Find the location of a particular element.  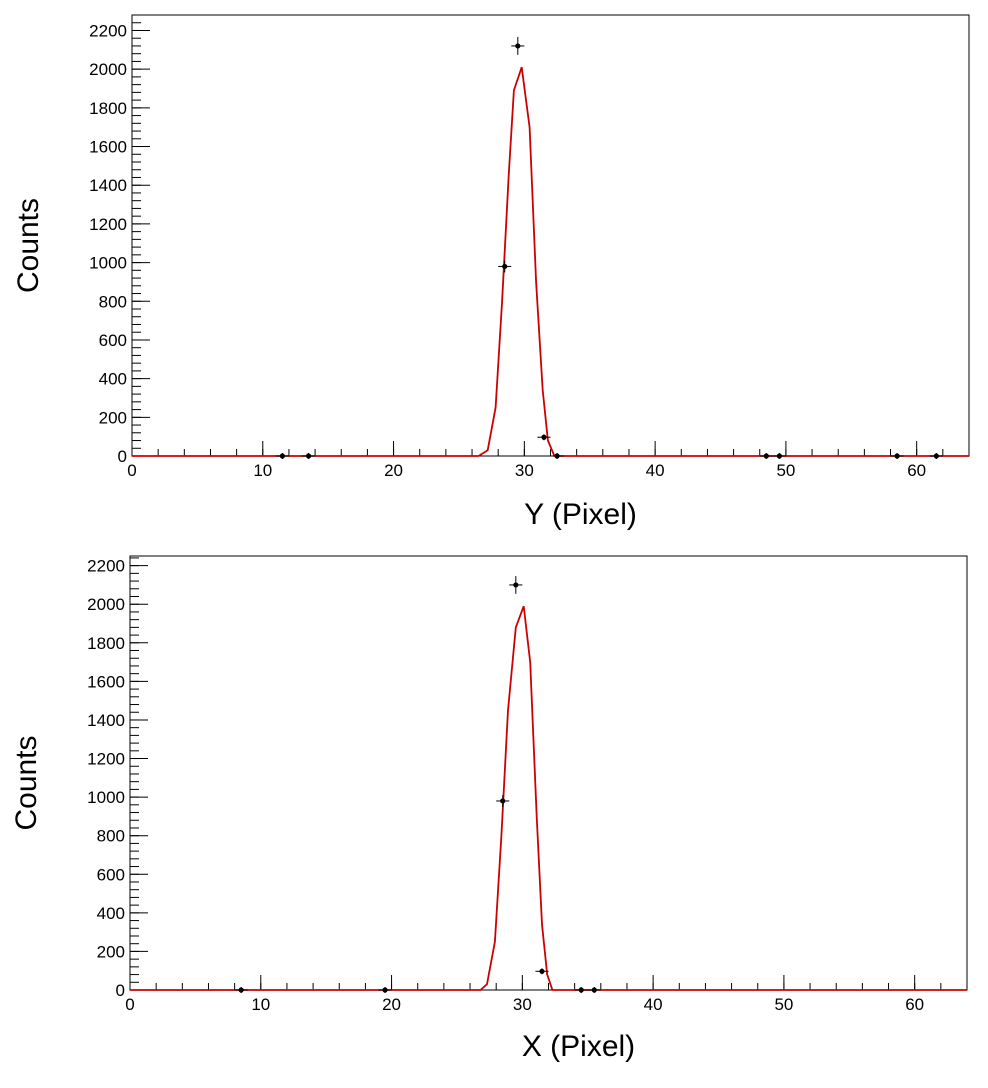

x-axis-label: Y (Pixel) is located at coordinates (580, 514).